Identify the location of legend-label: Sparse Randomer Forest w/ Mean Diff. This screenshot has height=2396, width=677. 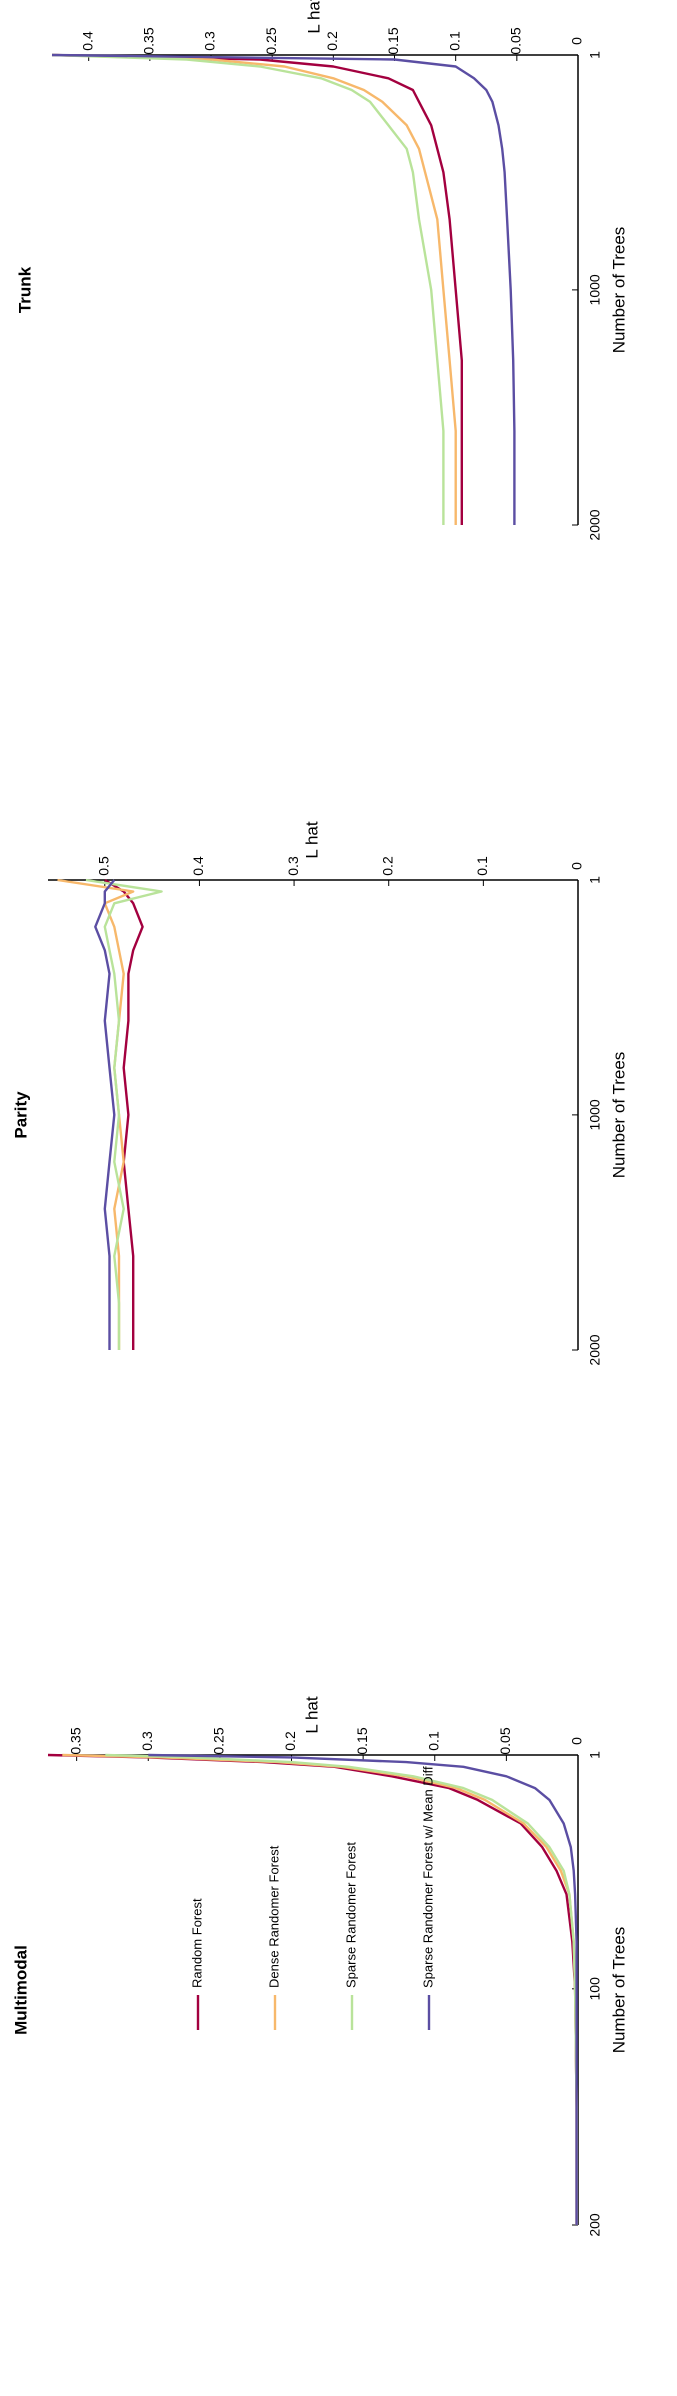
(427, 1877).